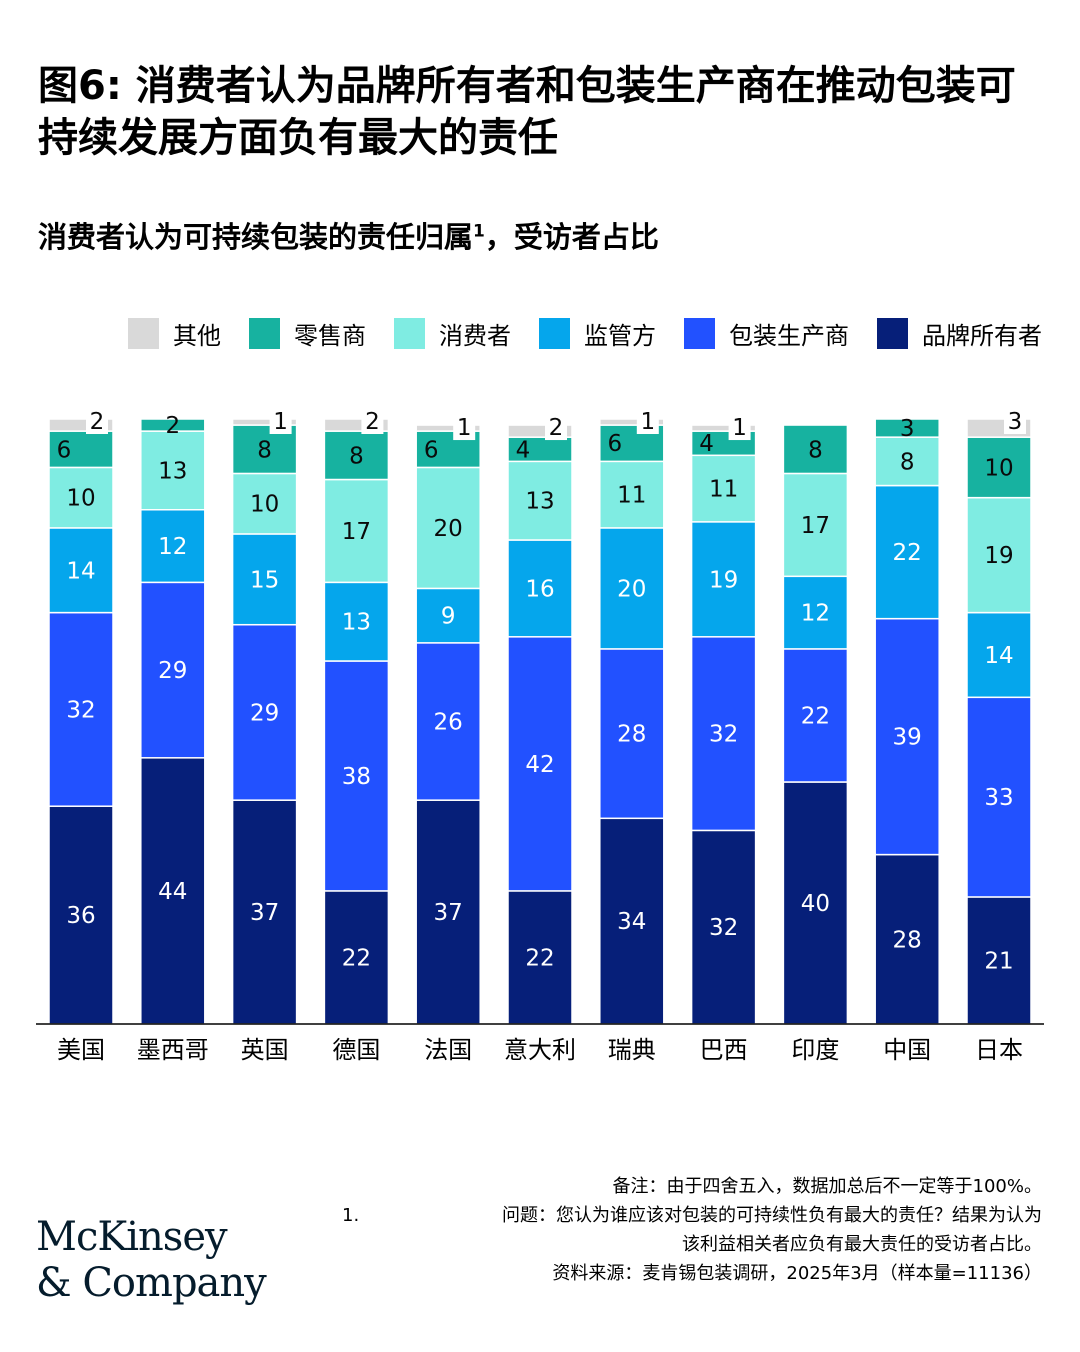 The width and height of the screenshot is (1080, 1352). What do you see at coordinates (197, 335) in the screenshot?
I see `legend-label-other: 其他` at bounding box center [197, 335].